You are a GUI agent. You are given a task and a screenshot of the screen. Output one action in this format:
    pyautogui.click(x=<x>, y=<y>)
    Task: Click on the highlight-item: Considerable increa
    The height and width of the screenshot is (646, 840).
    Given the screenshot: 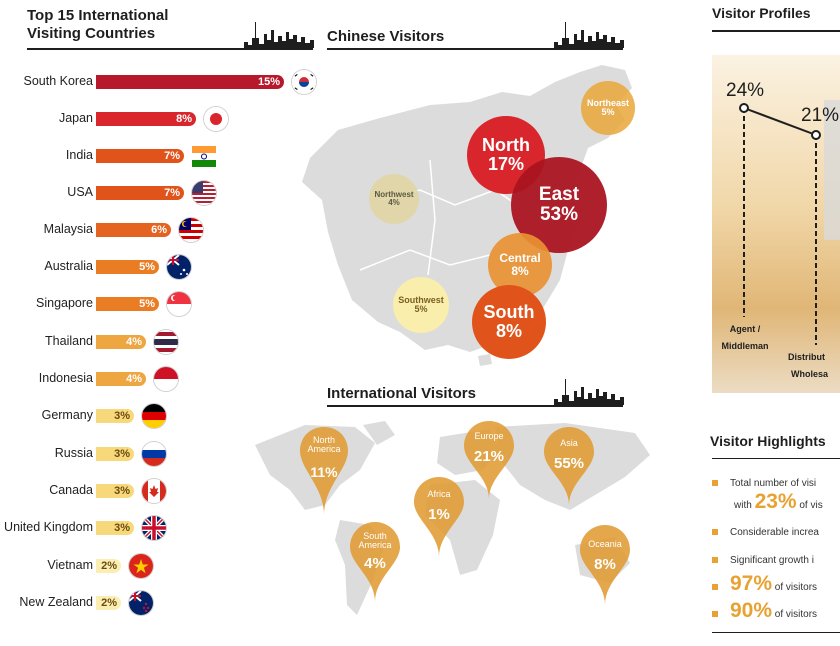 What is the action you would take?
    pyautogui.click(x=765, y=532)
    